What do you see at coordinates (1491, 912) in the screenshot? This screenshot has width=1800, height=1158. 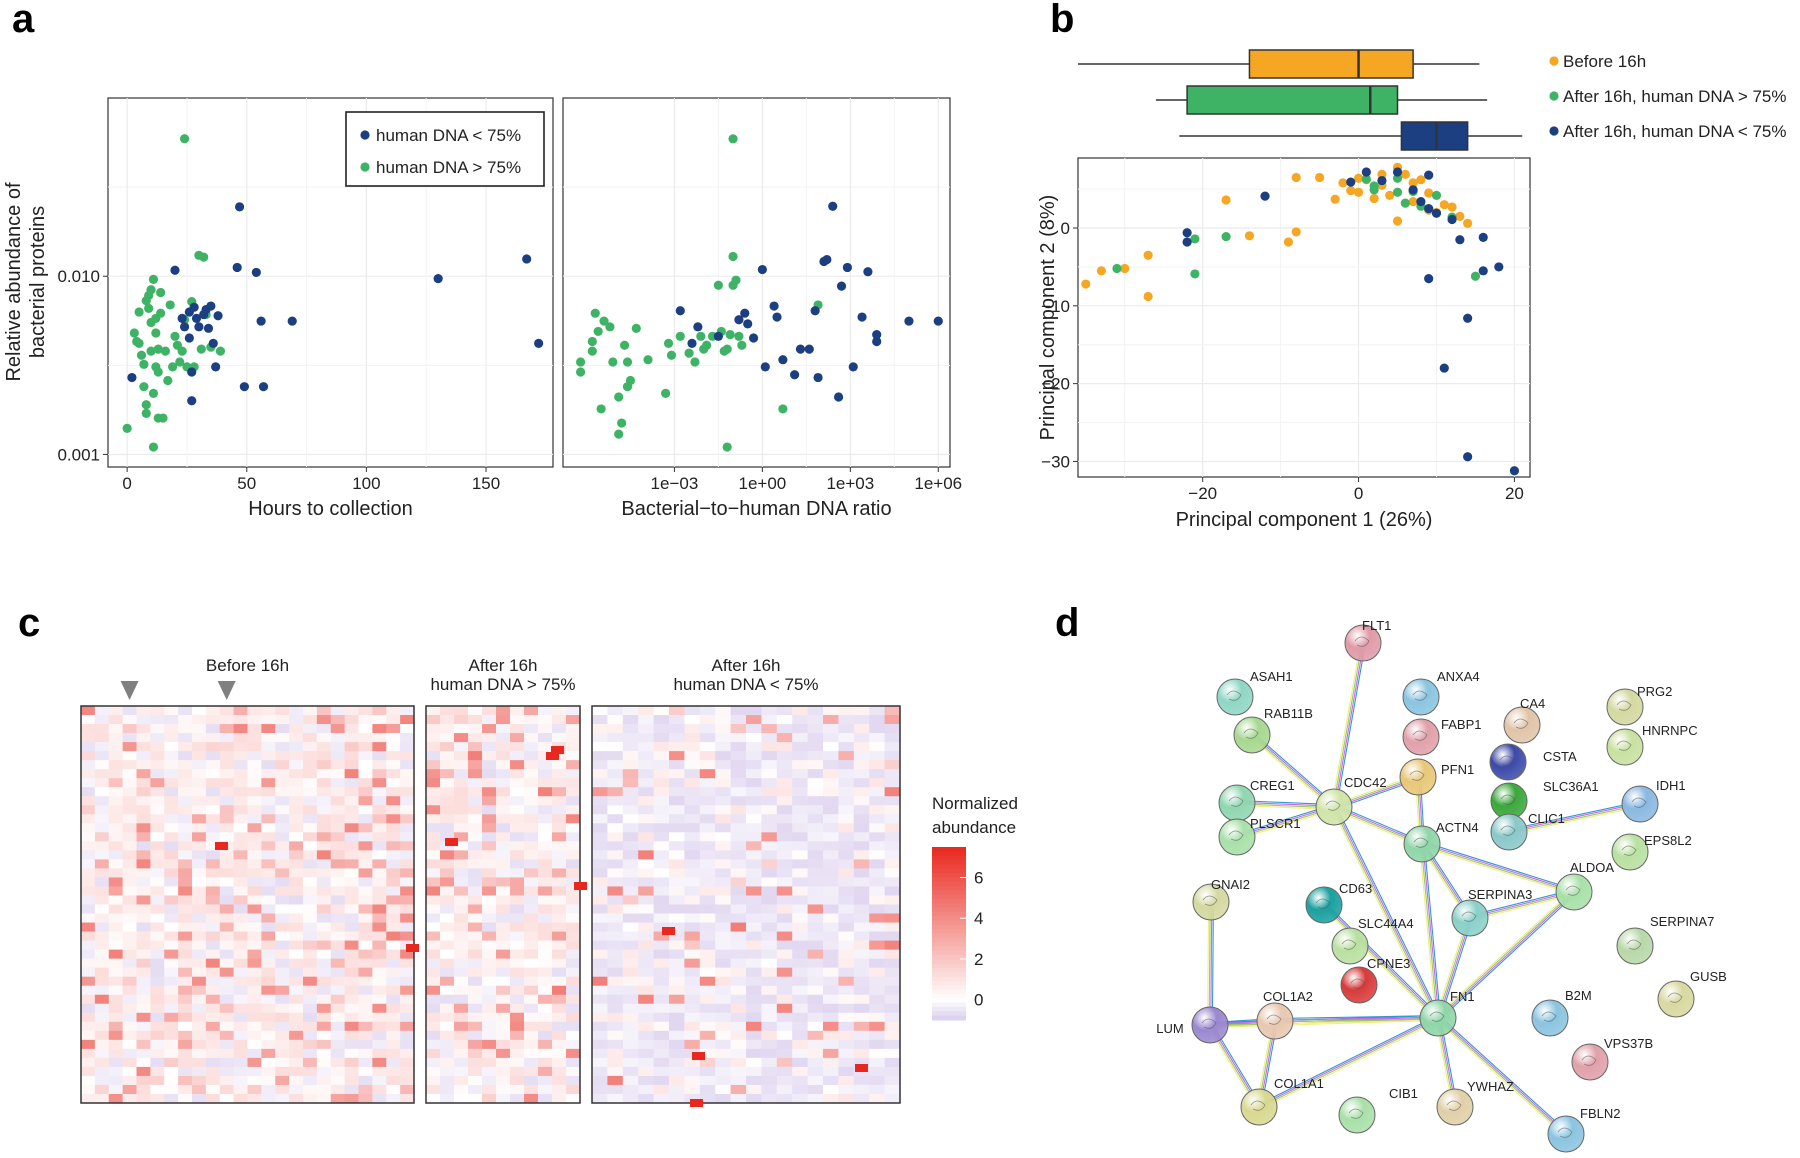 I see `network-node-serpina3: SERPINA3` at bounding box center [1491, 912].